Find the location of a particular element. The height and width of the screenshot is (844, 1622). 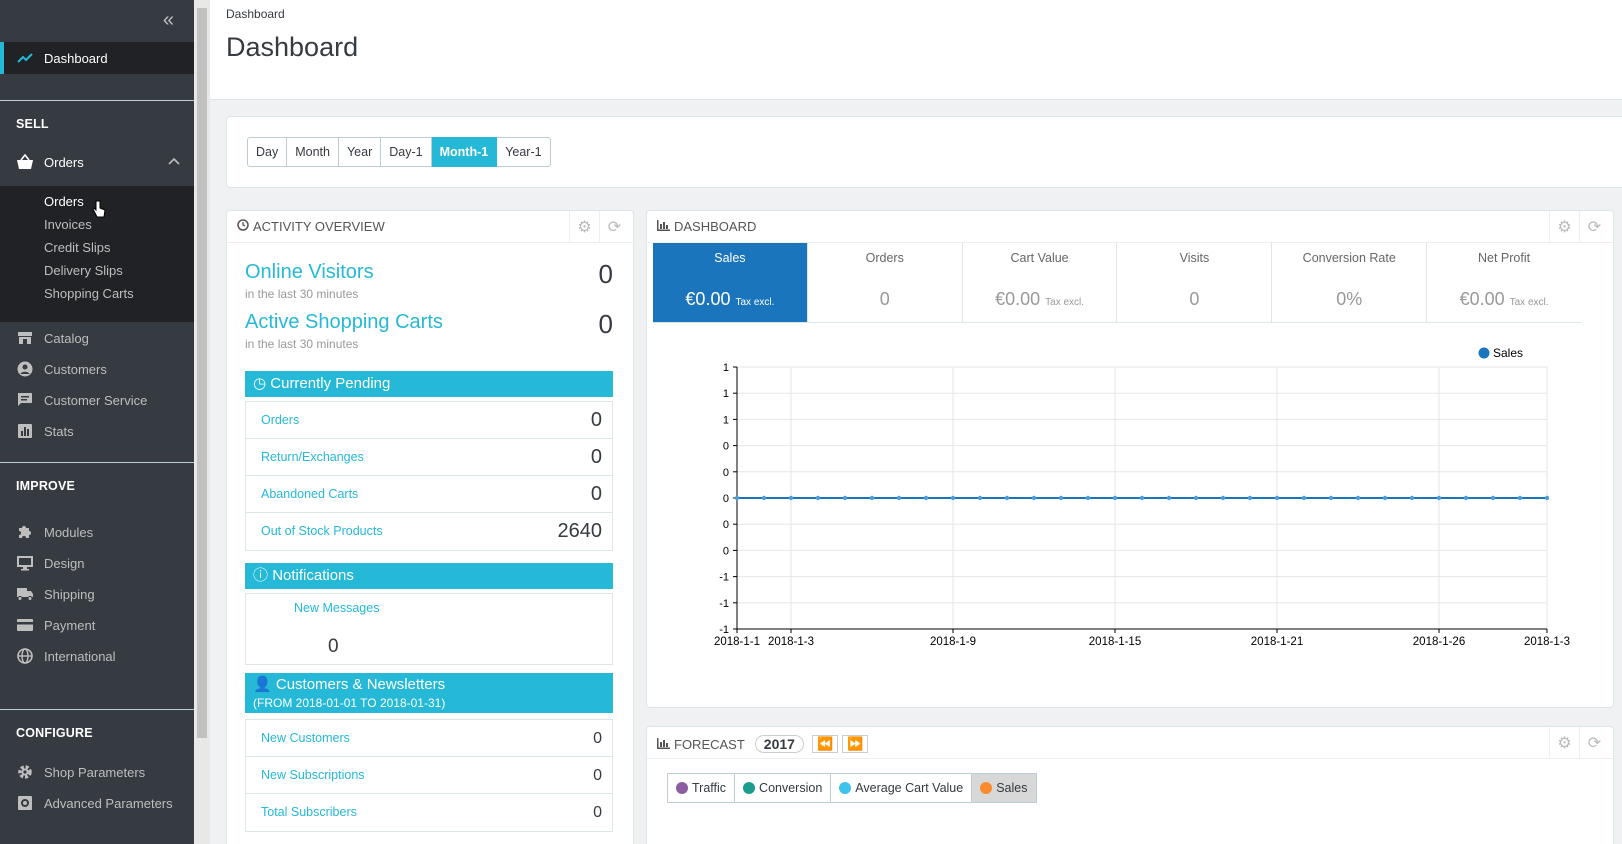

clock-icon is located at coordinates (243, 226).